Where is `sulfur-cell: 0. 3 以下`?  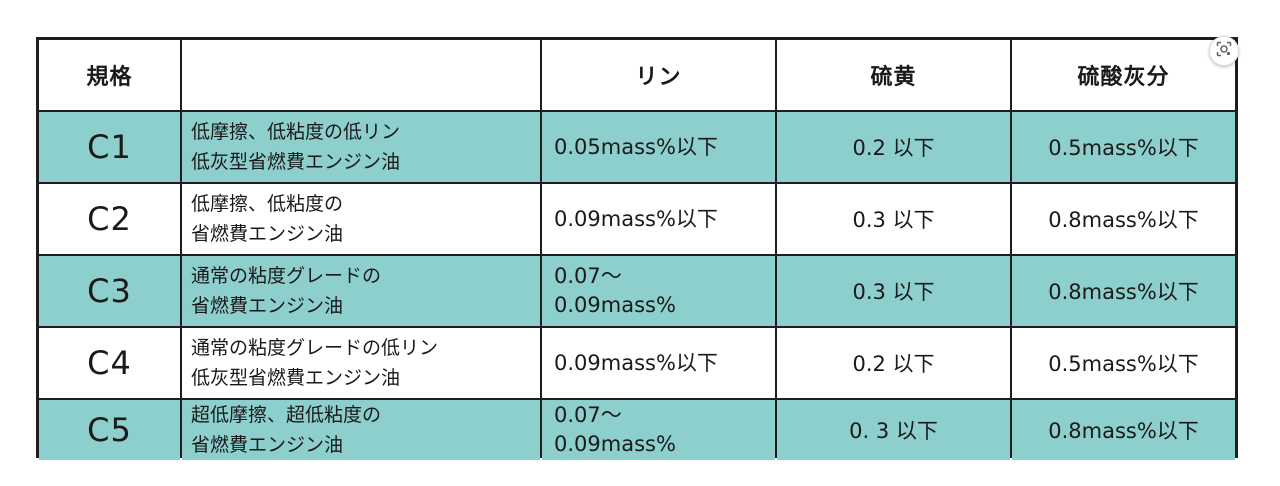
sulfur-cell: 0. 3 以下 is located at coordinates (893, 430).